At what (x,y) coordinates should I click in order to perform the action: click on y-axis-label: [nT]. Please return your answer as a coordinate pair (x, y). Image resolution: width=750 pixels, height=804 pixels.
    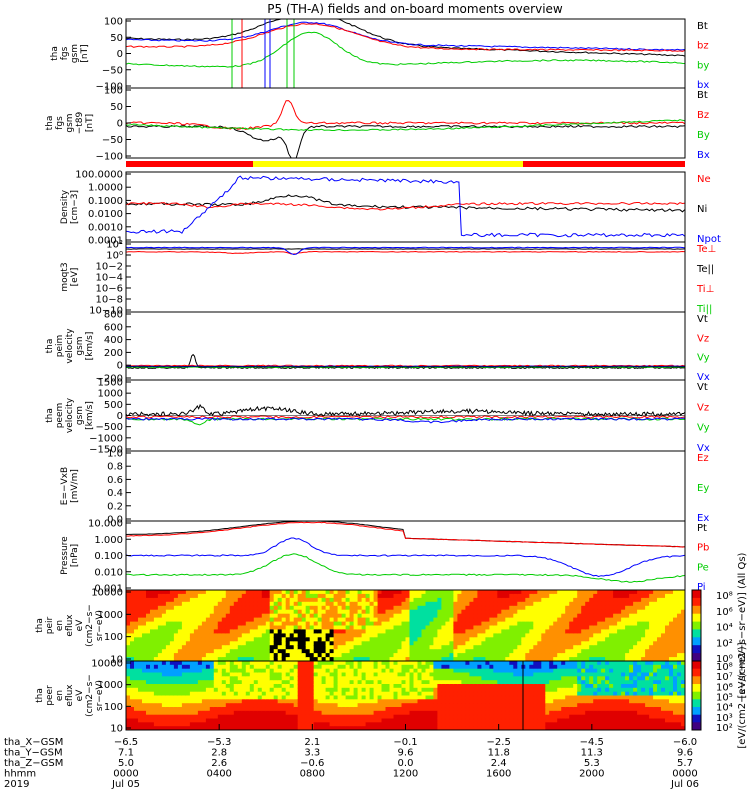
    Looking at the image, I should click on (90, 123).